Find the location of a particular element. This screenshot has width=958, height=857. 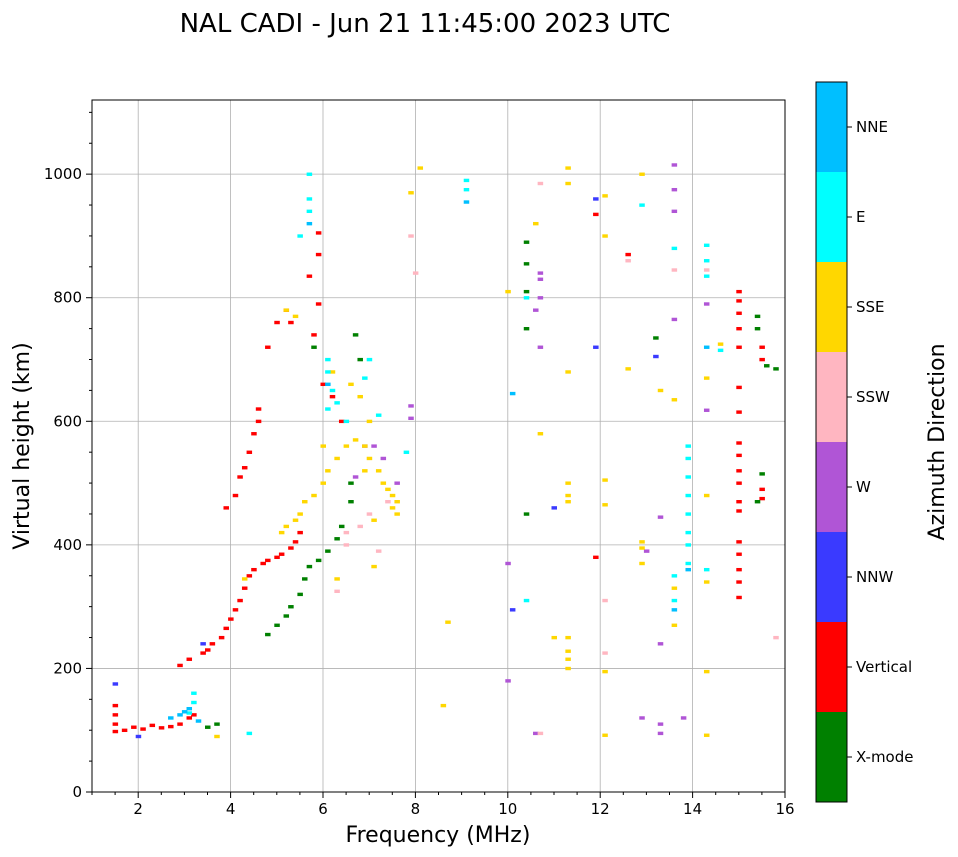

x-tick-label: 12 is located at coordinates (600, 809).